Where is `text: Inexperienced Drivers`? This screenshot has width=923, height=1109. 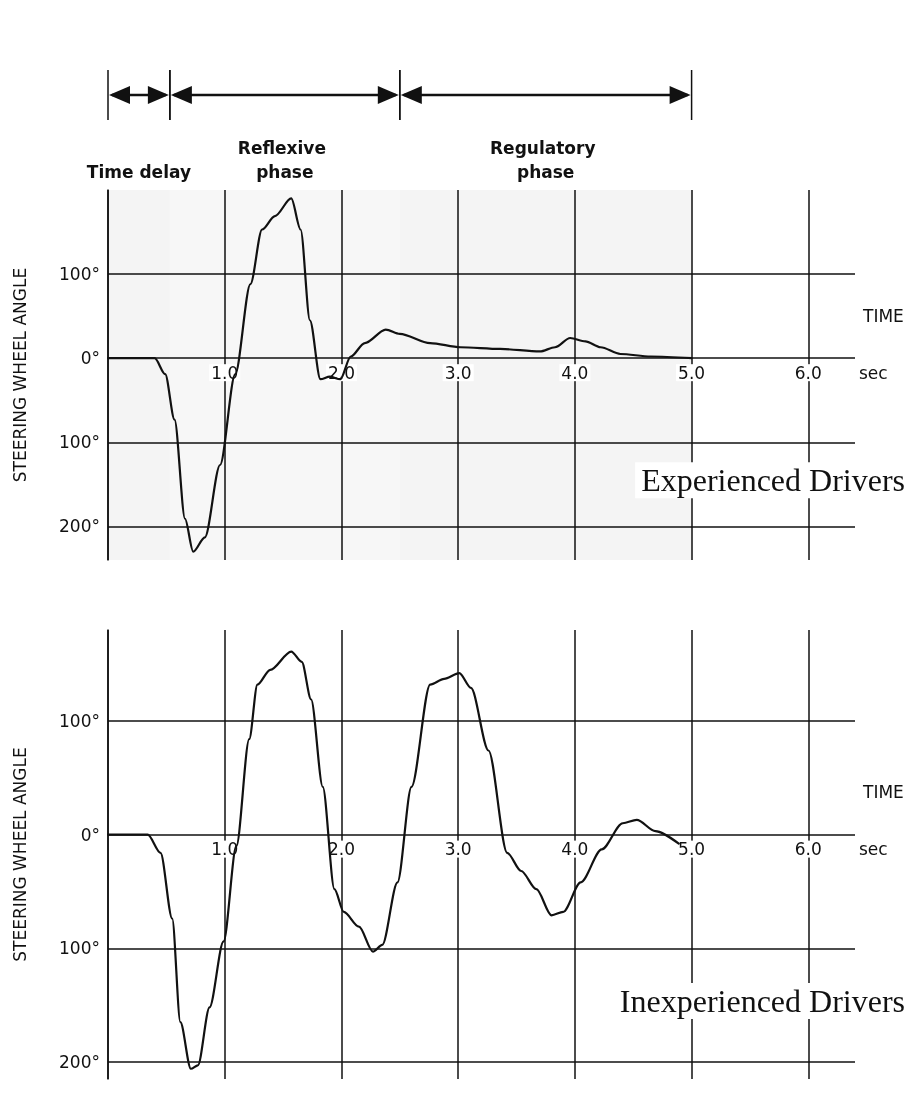
text: Inexperienced Drivers is located at coordinates (762, 1001).